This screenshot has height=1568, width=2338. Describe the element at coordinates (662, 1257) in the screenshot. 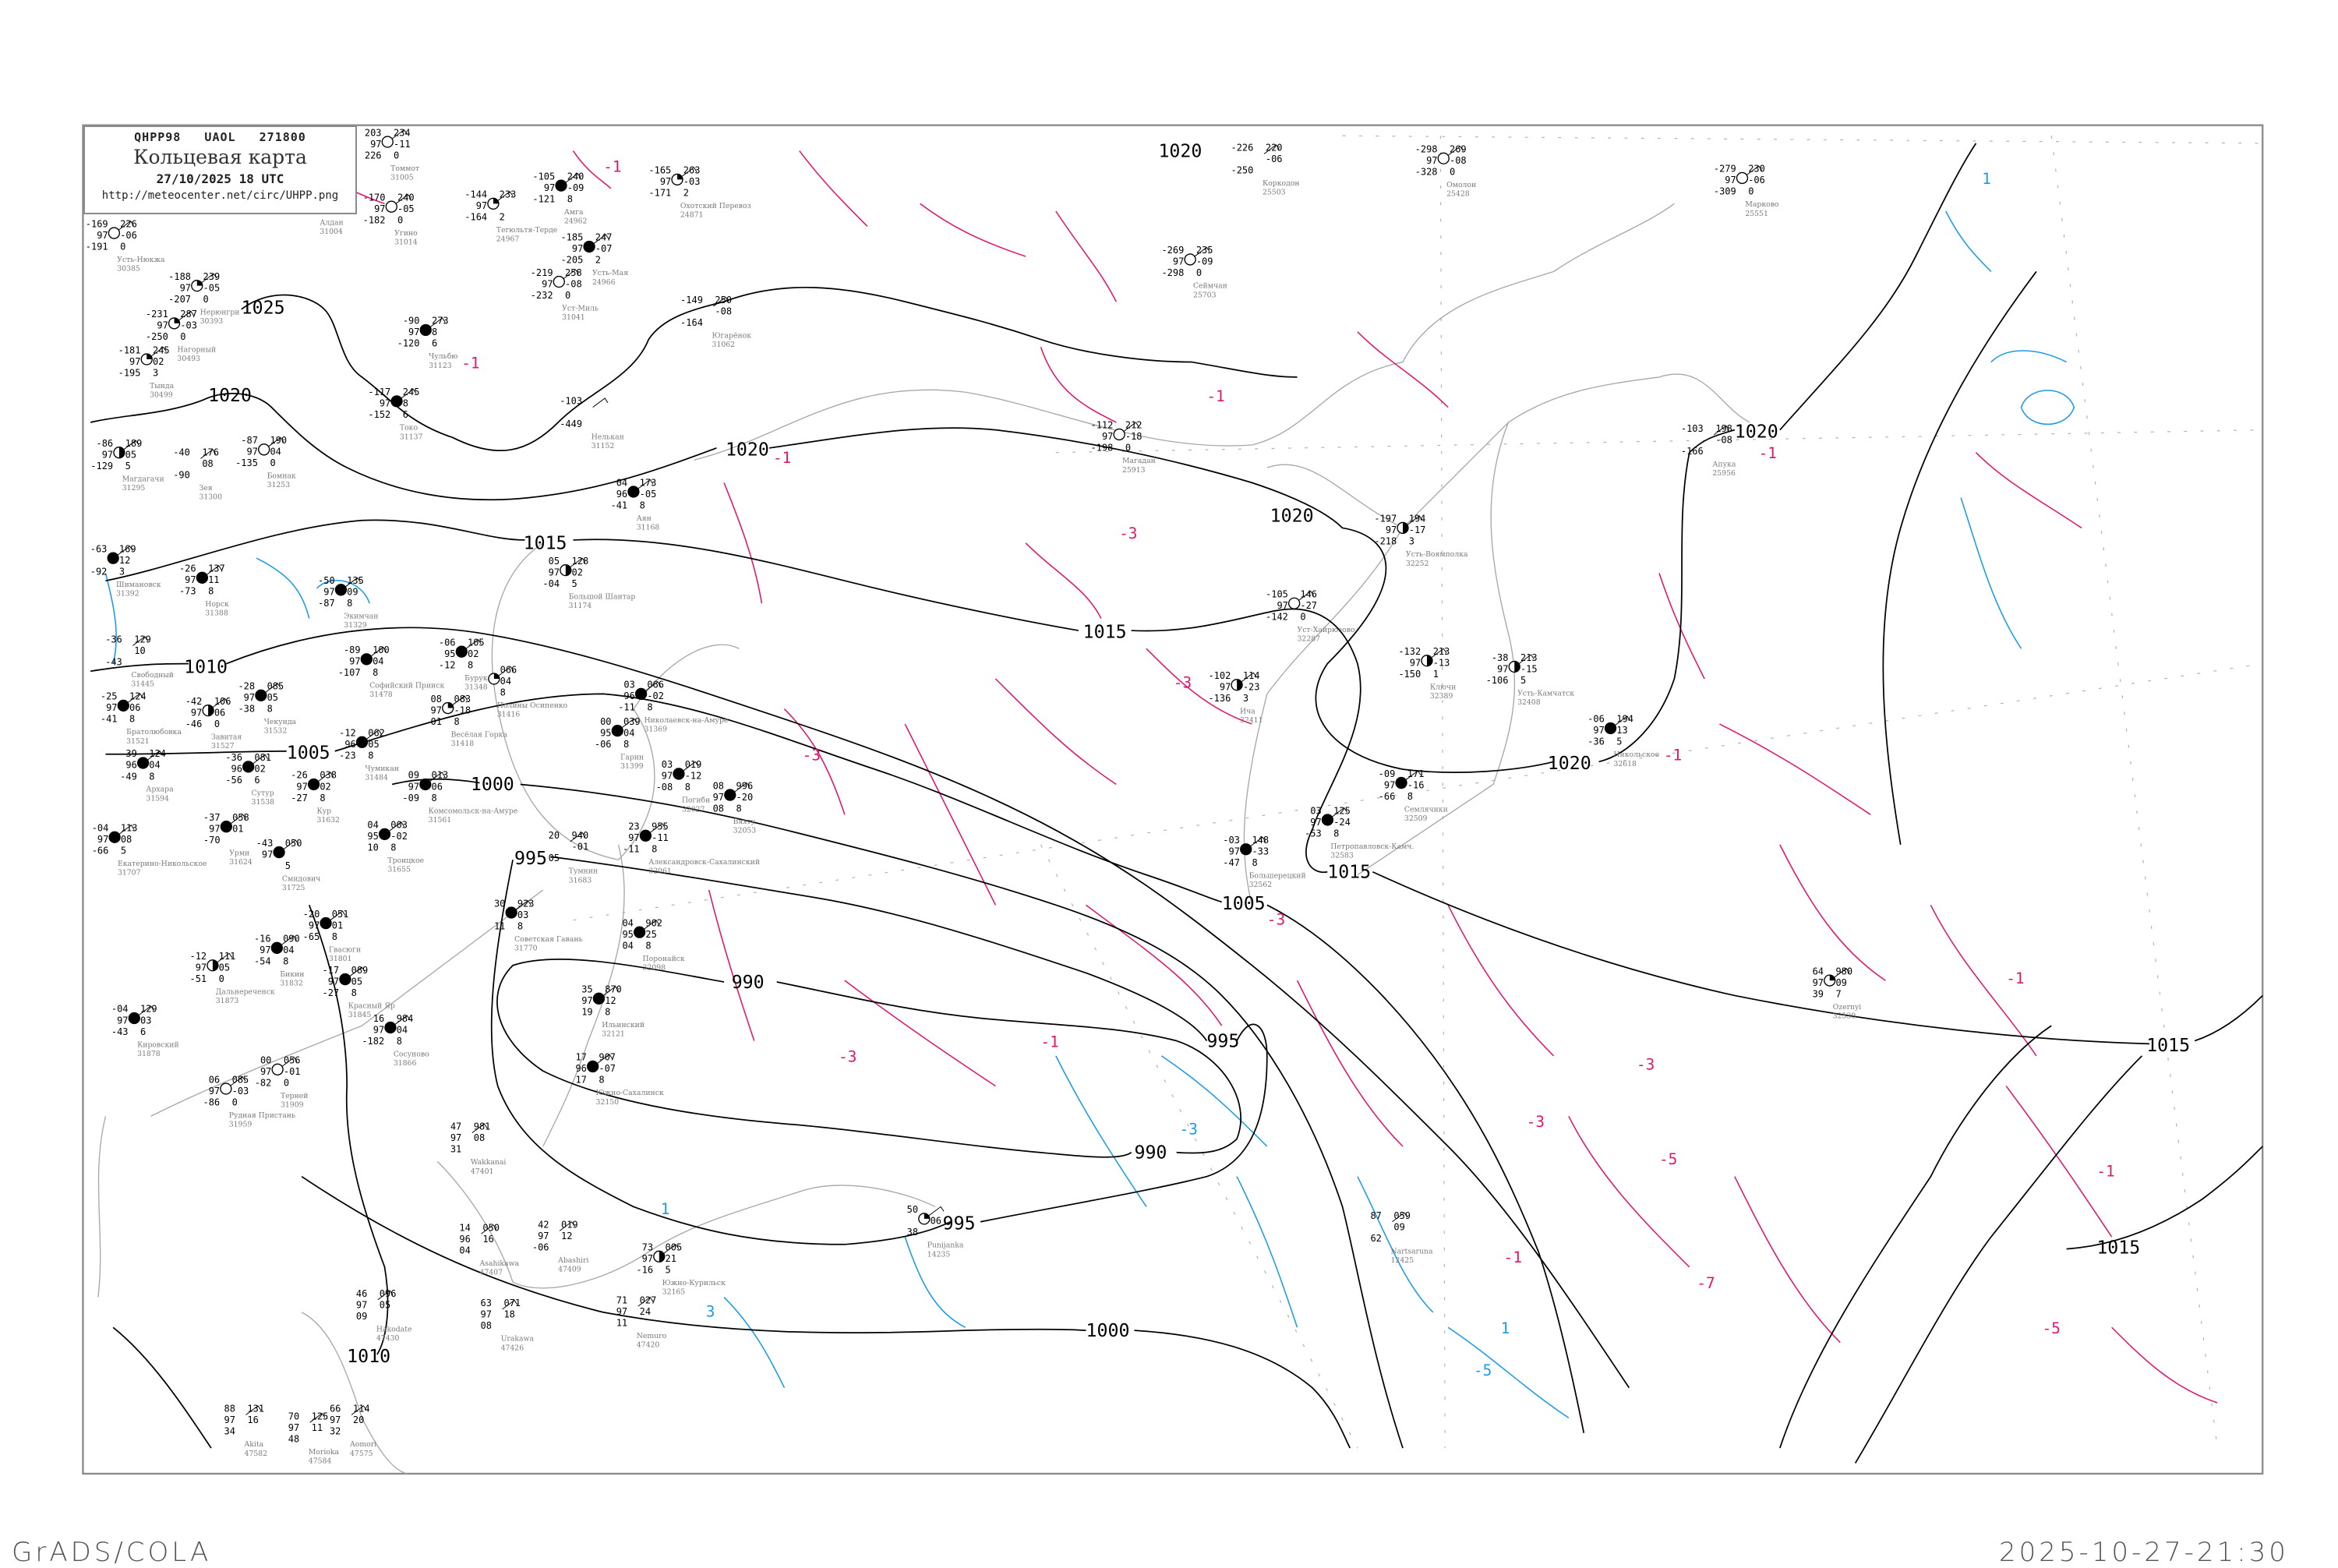

I see `cloud-cover-fill-icon` at that location.